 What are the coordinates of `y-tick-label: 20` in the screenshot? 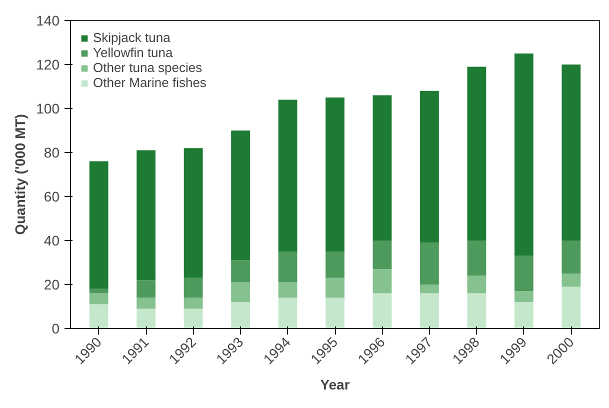 It's located at (52, 284).